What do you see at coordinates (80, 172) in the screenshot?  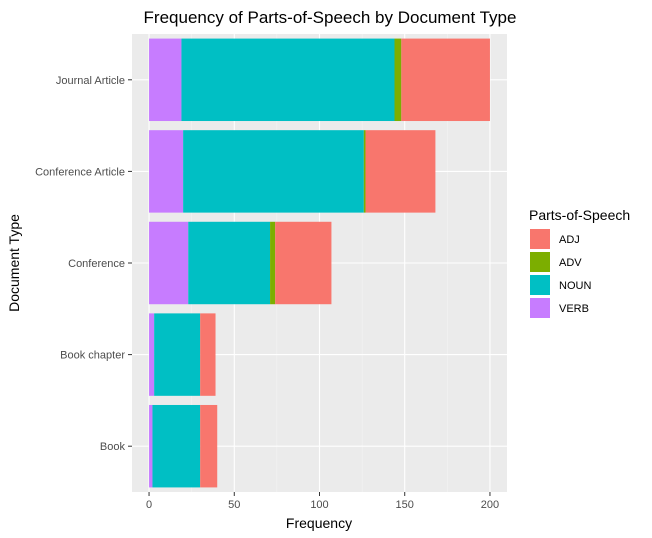 I see `y-tick-label: Conference Article` at bounding box center [80, 172].